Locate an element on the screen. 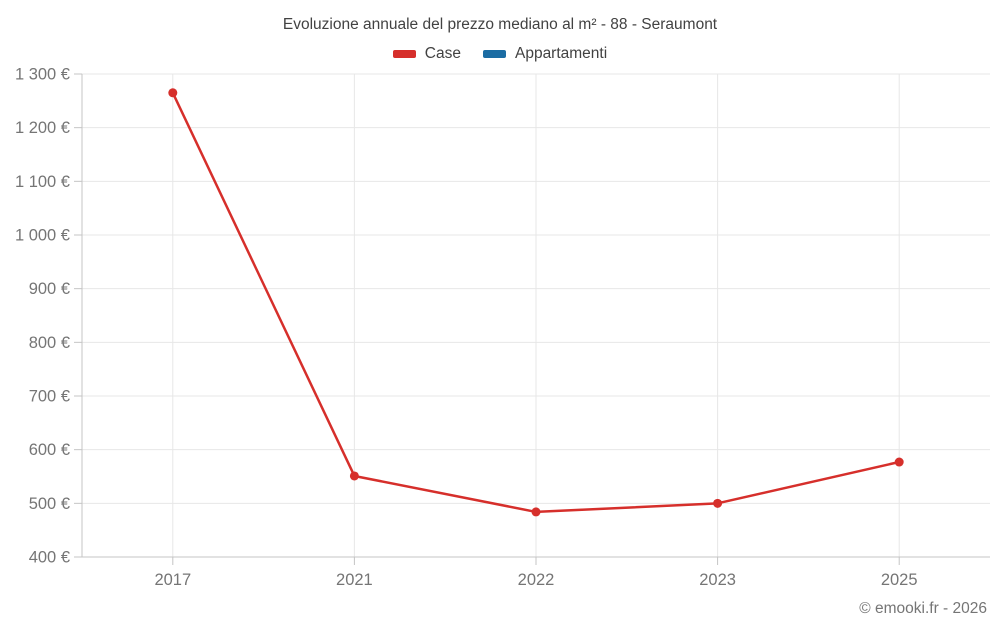 Image resolution: width=1000 pixels, height=625 pixels. x-tick-label: 2021 is located at coordinates (354, 580).